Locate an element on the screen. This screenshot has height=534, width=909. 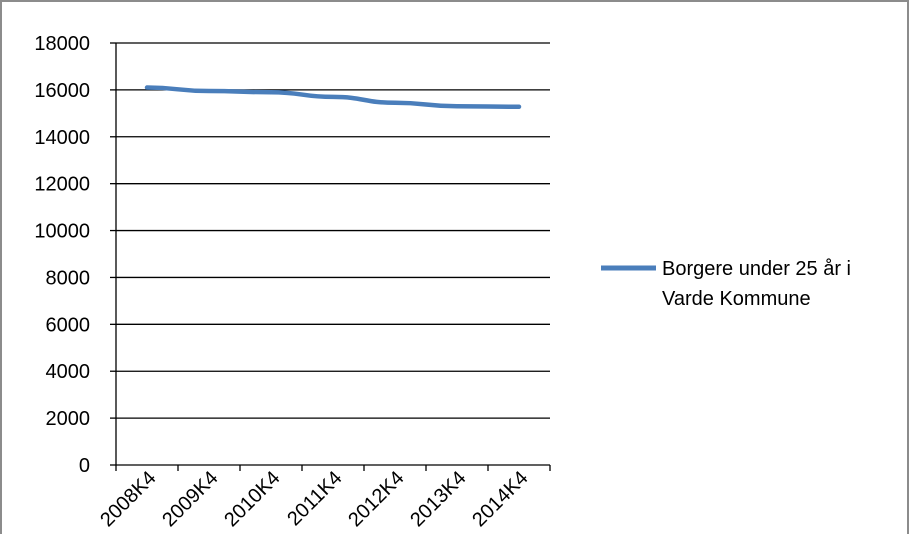
x-tick-label-2012K4: 2012K4 is located at coordinates (376, 499).